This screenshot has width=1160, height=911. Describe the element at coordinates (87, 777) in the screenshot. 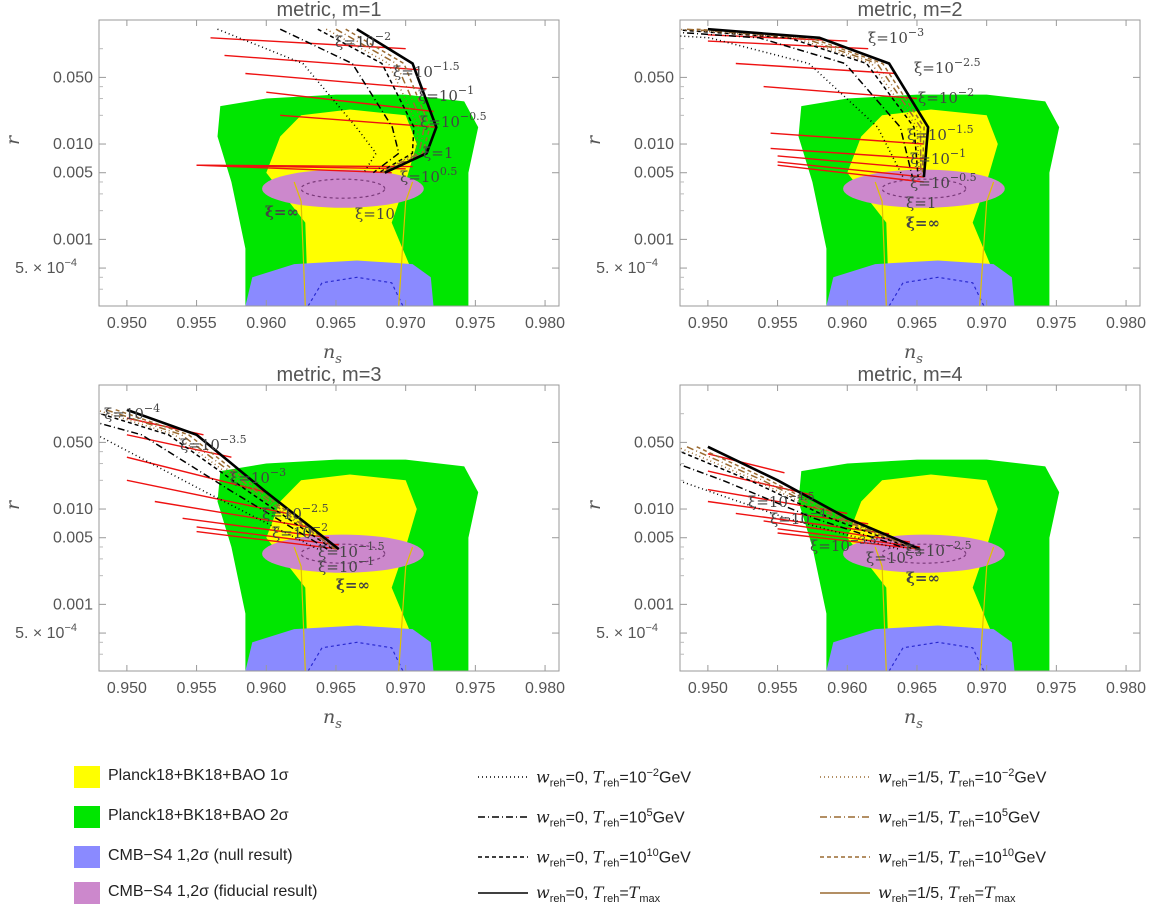

I see `swatch-planck-1sigma` at that location.